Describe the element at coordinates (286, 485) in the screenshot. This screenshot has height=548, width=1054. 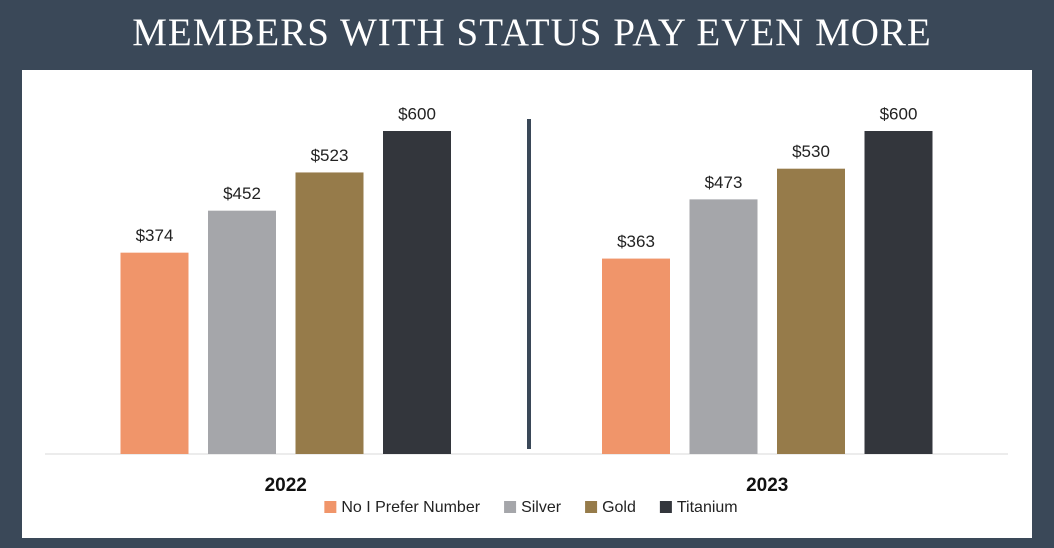
I see `x-tick-label: 2022` at that location.